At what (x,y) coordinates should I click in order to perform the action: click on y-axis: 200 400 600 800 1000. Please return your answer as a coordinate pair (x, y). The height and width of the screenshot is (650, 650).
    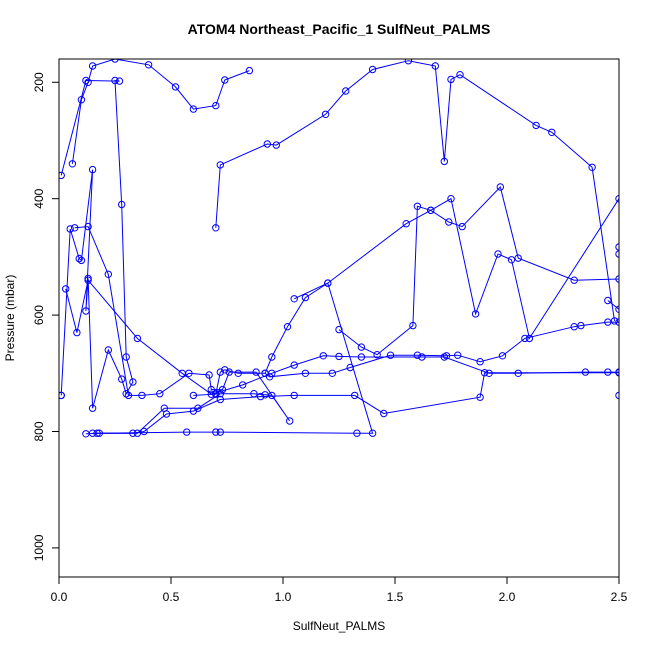
    Looking at the image, I should click on (46, 316).